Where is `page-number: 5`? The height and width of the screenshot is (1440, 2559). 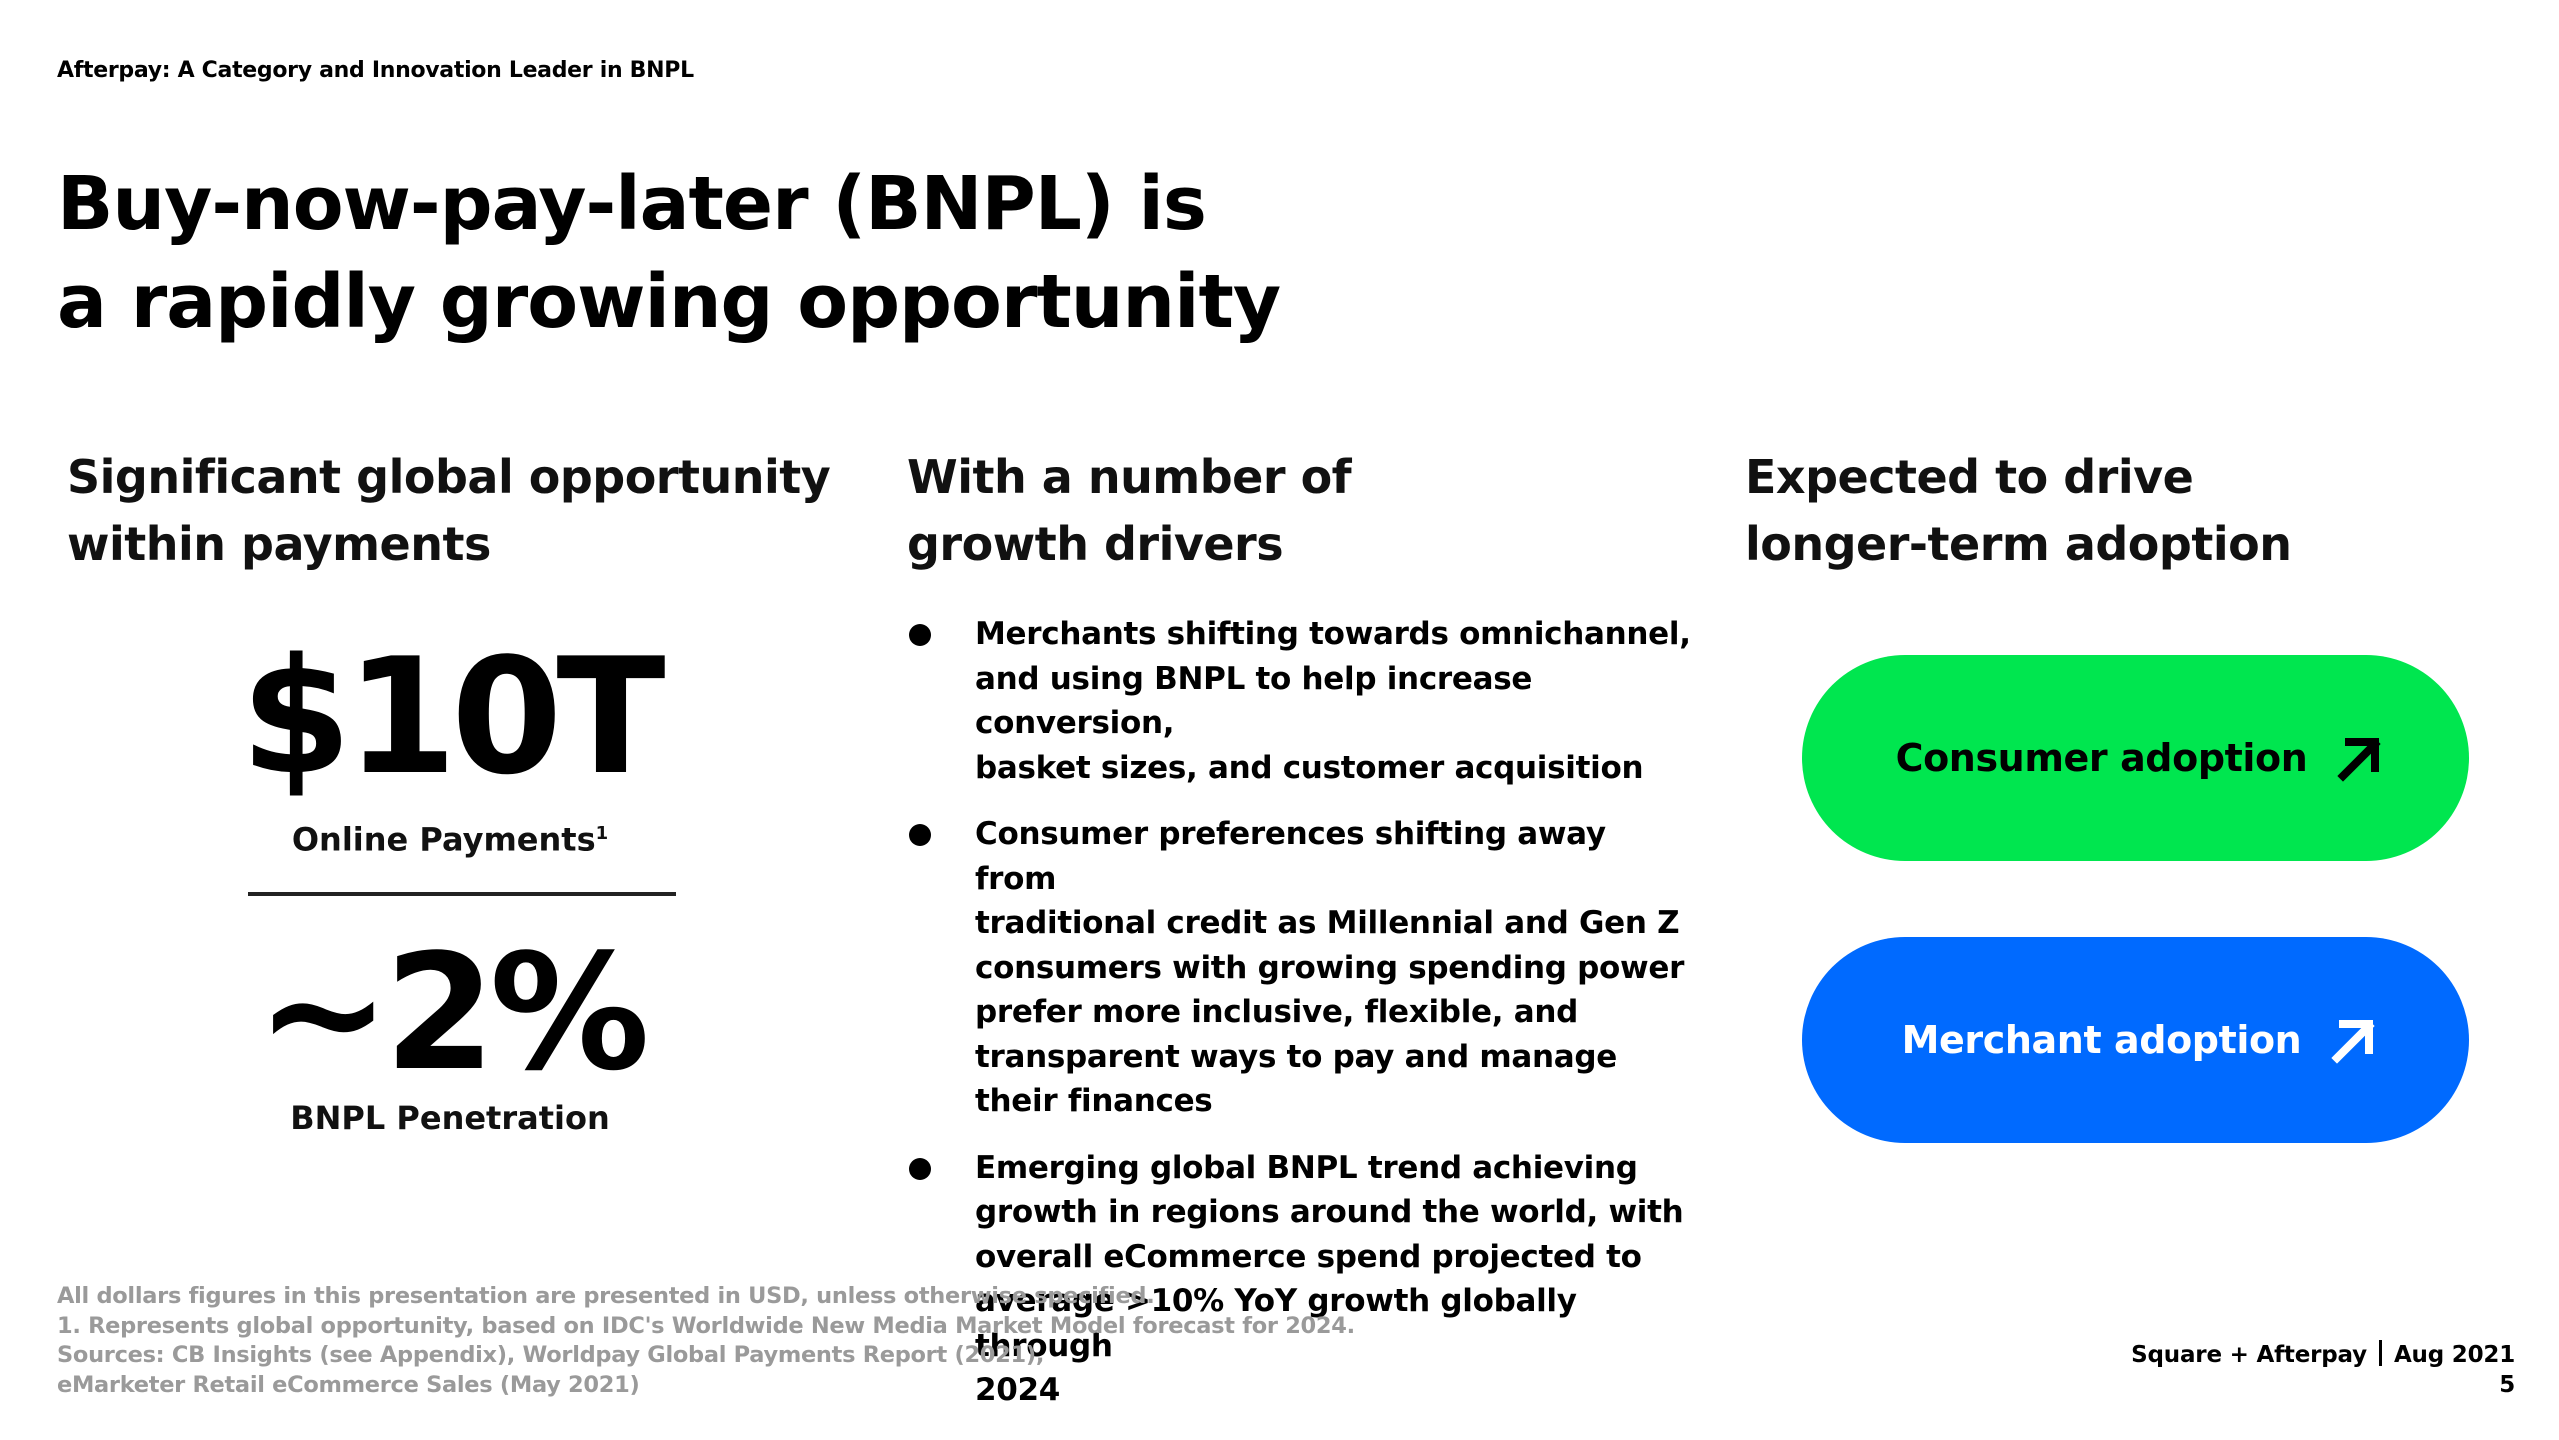
page-number: 5 is located at coordinates (2507, 1385).